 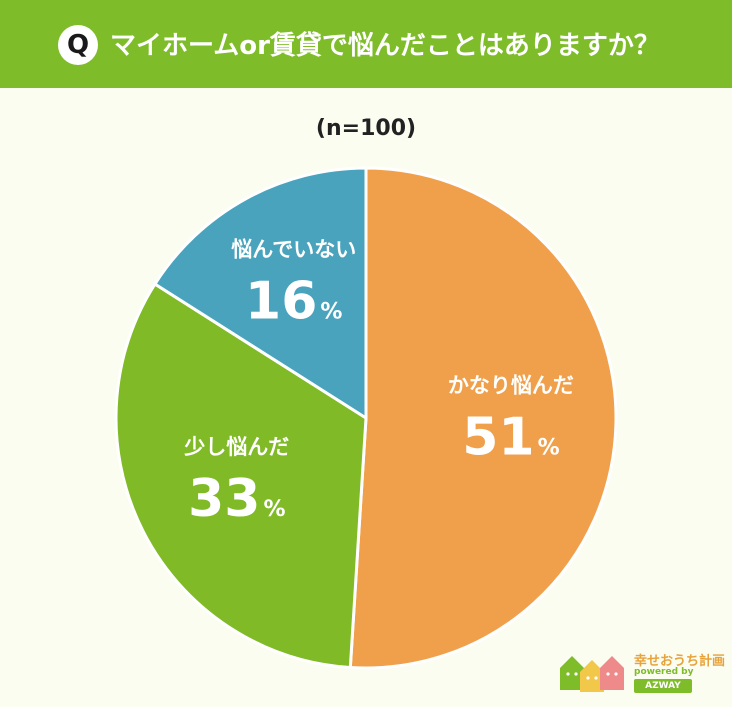 I want to click on header-bar: Q マイホームor賃貸で悩んだことはありますか？, so click(x=366, y=44).